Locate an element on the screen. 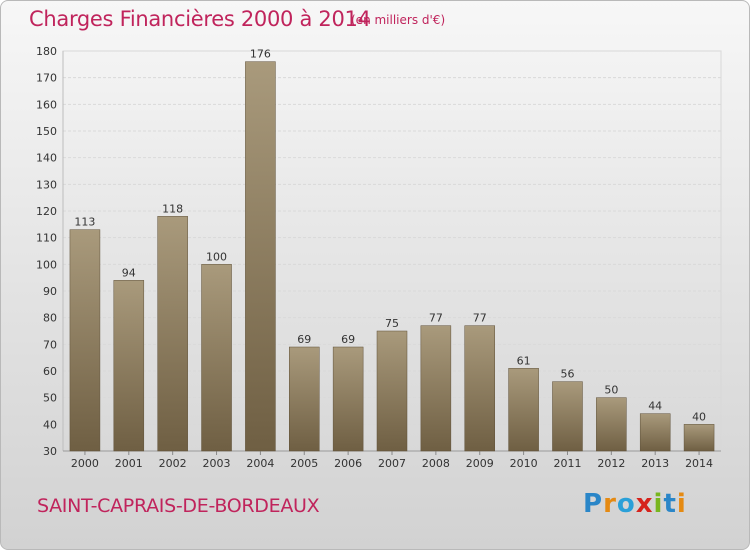  x-tick-label: 2013 is located at coordinates (655, 463).